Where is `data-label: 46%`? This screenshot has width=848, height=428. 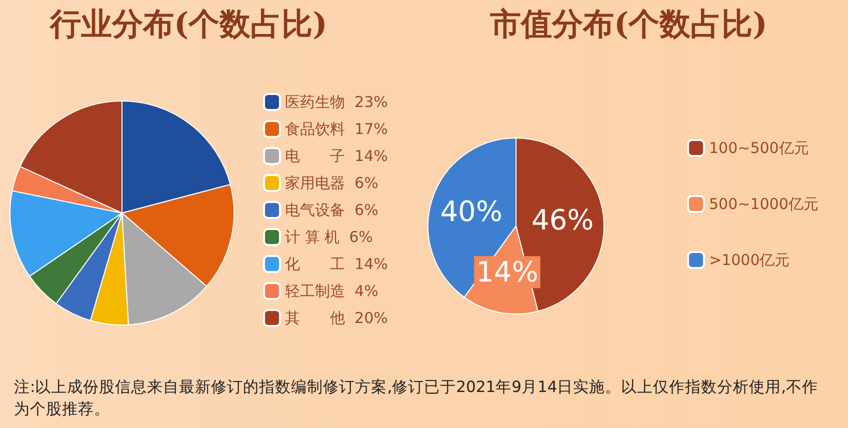
data-label: 46% is located at coordinates (563, 220).